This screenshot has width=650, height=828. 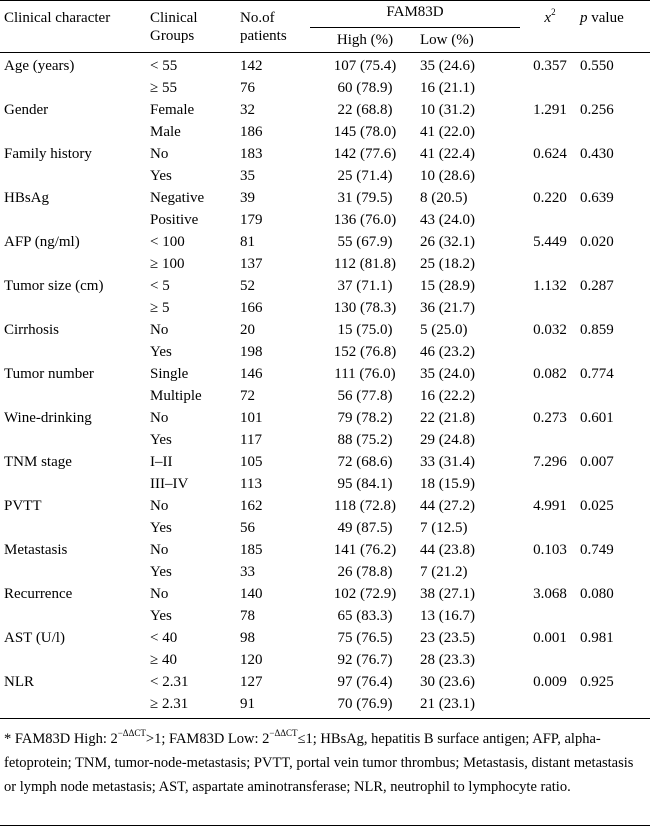 What do you see at coordinates (172, 109) in the screenshot?
I see `cell-group: Female` at bounding box center [172, 109].